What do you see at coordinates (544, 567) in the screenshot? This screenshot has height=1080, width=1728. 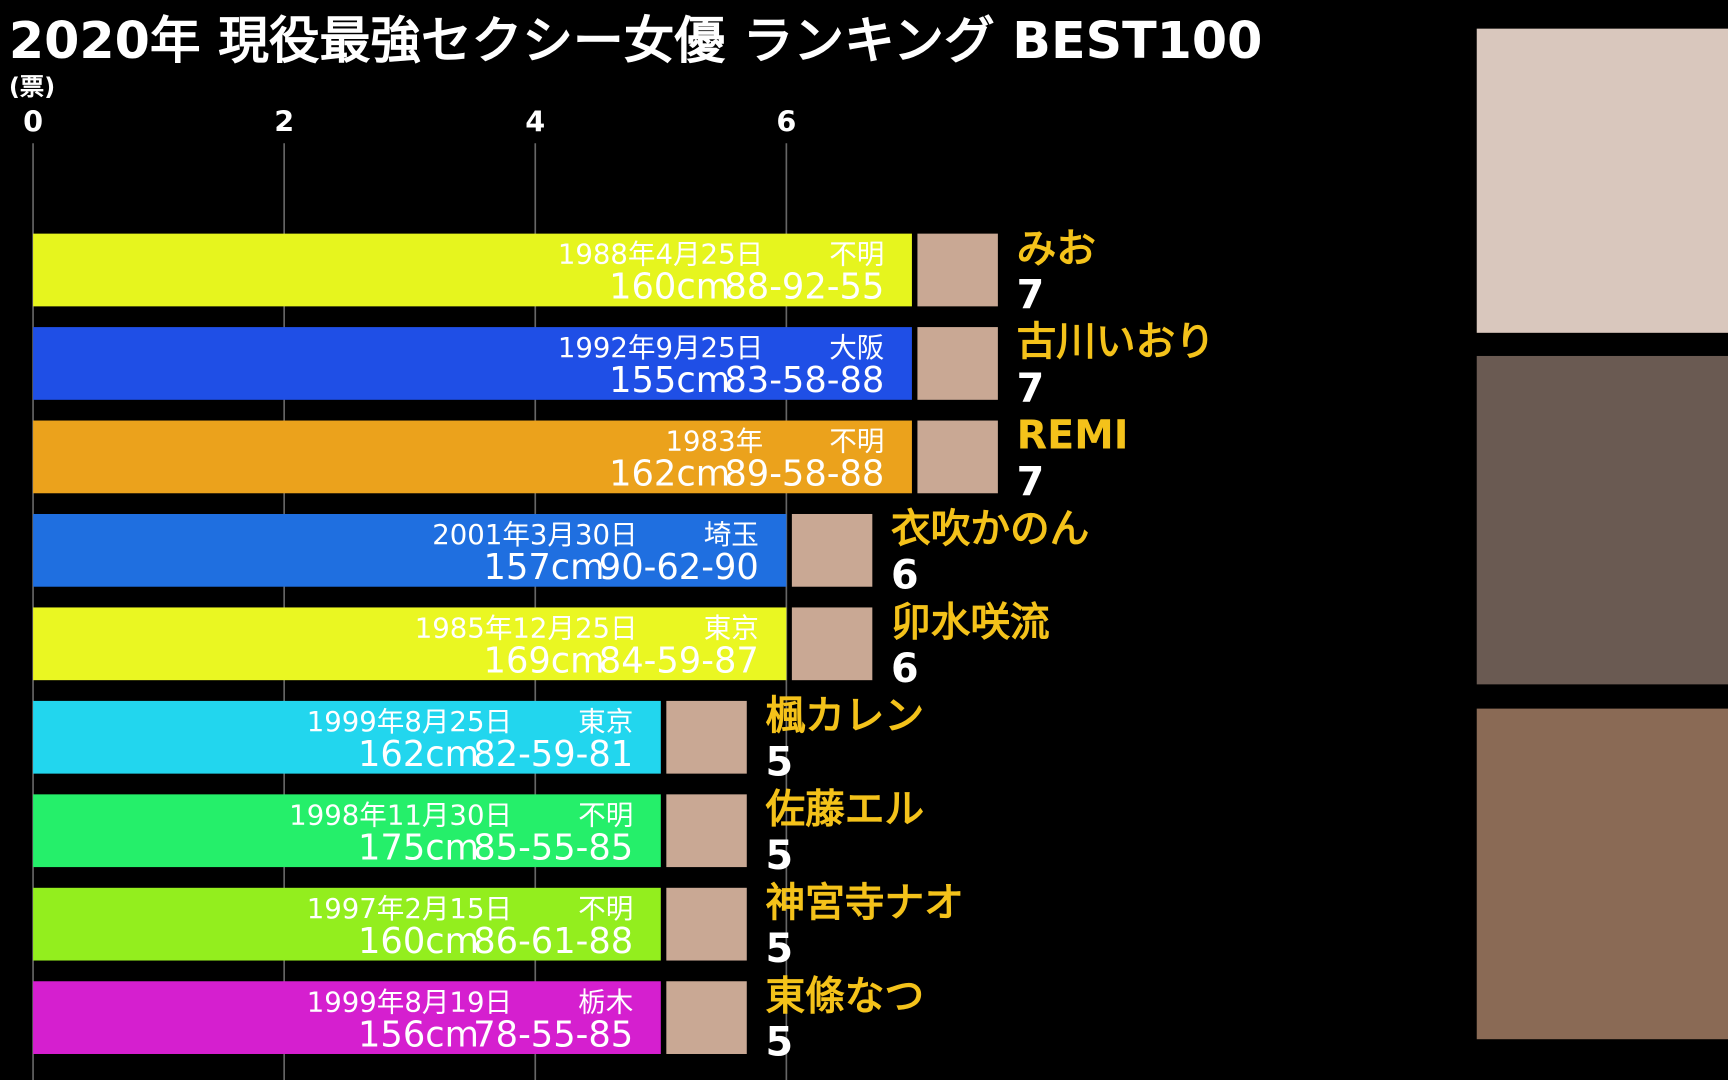 I see `height: 157cm` at bounding box center [544, 567].